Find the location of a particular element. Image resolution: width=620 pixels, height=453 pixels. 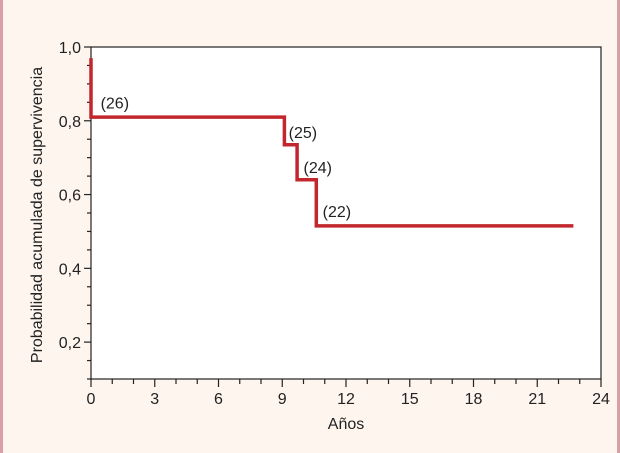

y-tick-label: 0,4 is located at coordinates (70, 269).